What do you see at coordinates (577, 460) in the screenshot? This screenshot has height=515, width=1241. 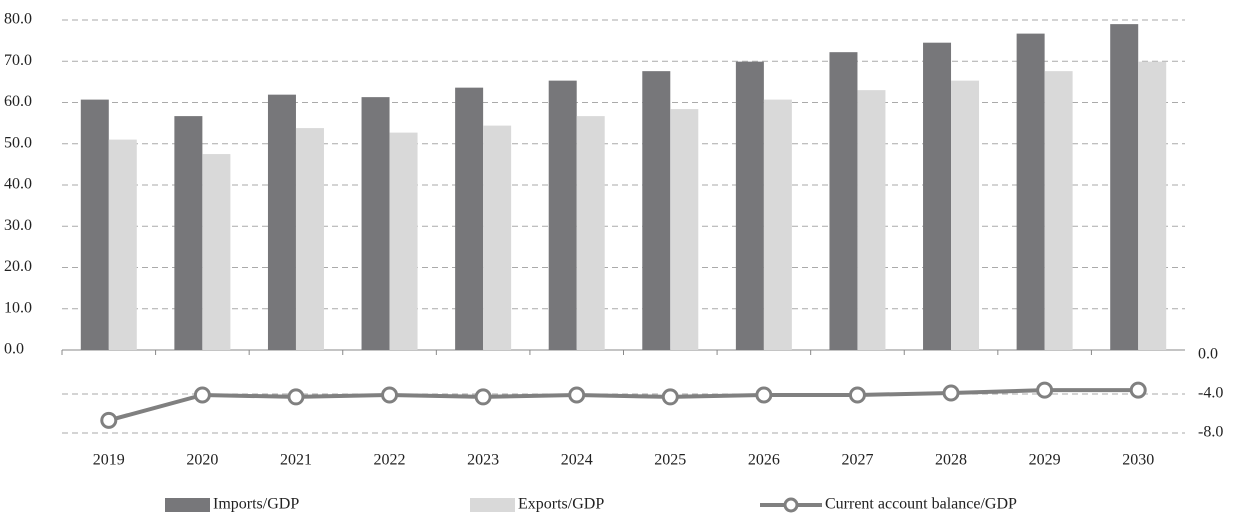 I see `x-tick-label: 2024` at bounding box center [577, 460].